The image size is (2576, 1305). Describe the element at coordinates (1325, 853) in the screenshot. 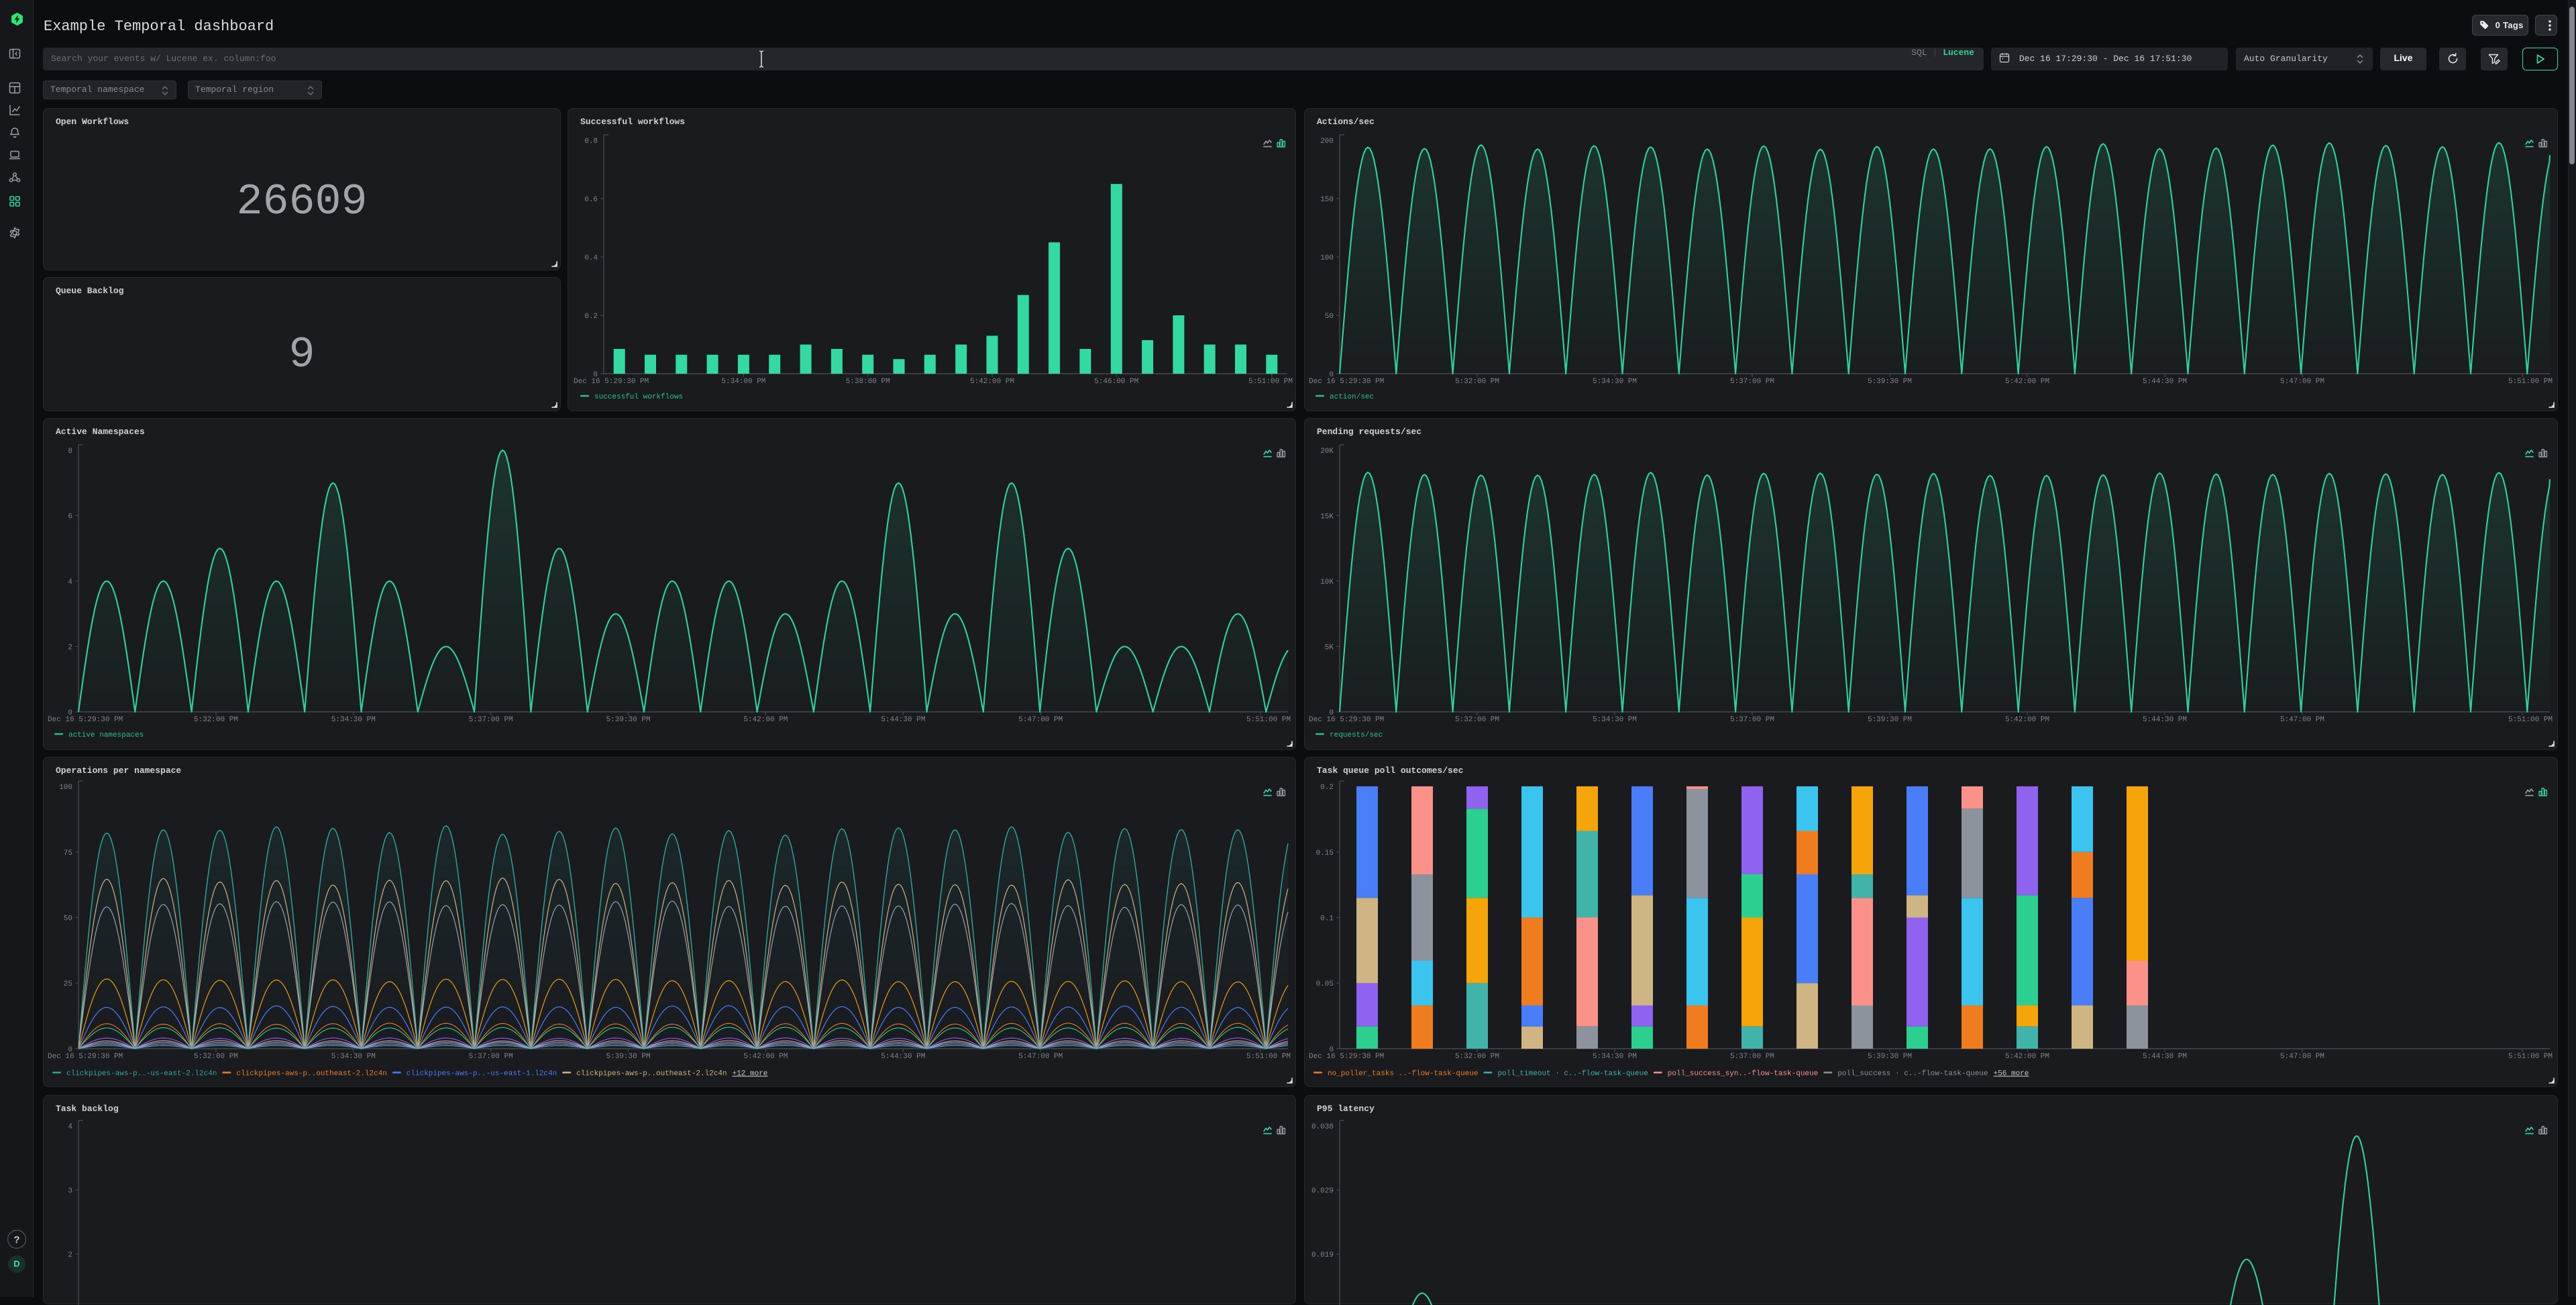

I see `svg-text: 0.15` at that location.